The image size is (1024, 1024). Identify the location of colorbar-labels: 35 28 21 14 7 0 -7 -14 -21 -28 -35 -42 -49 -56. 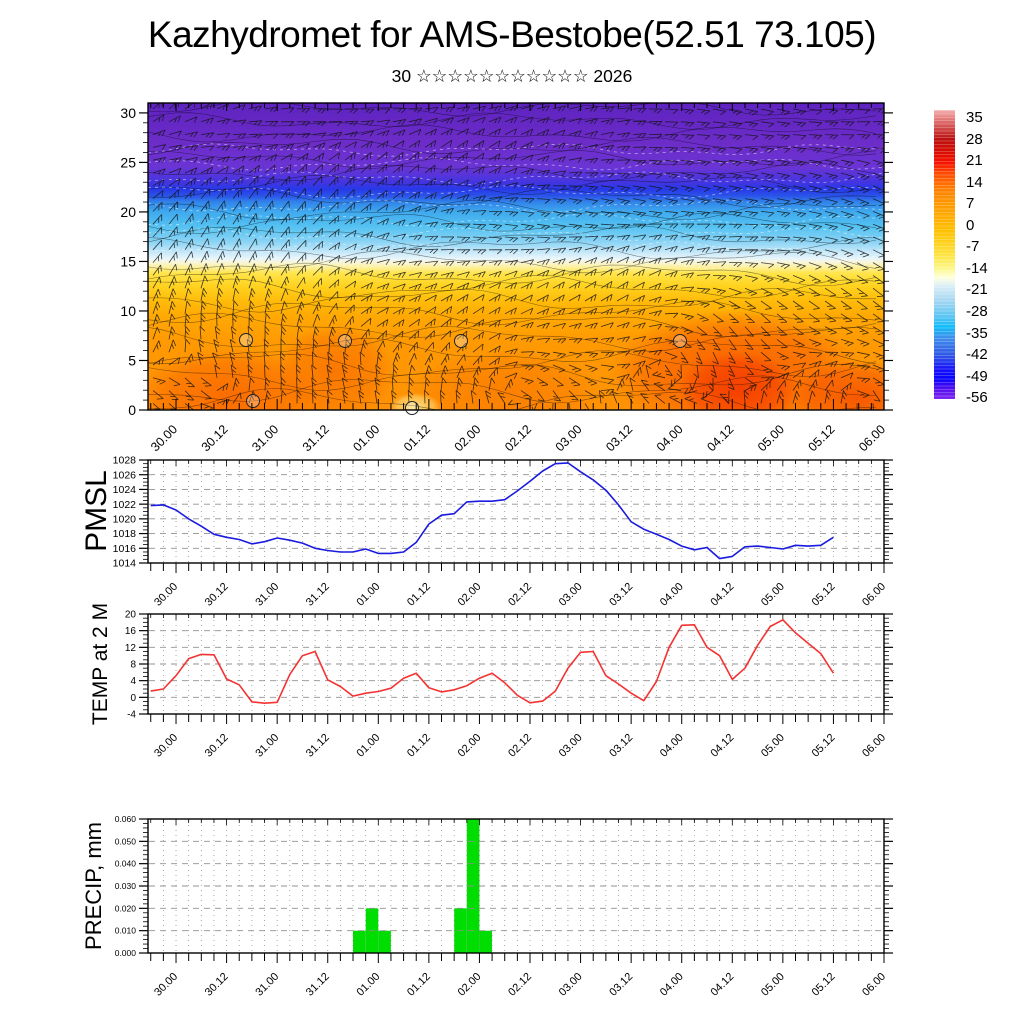
(991, 259).